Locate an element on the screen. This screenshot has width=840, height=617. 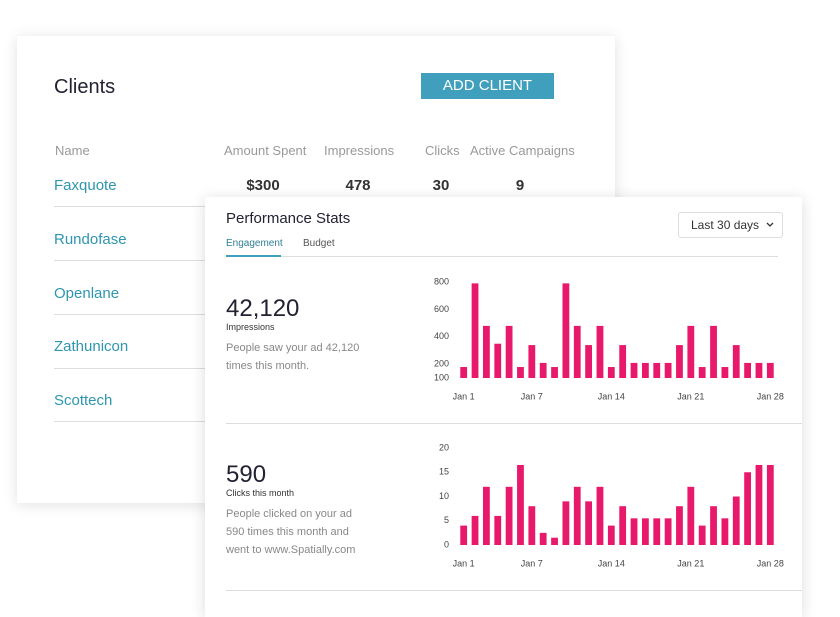
column-header: Clicks is located at coordinates (442, 150).